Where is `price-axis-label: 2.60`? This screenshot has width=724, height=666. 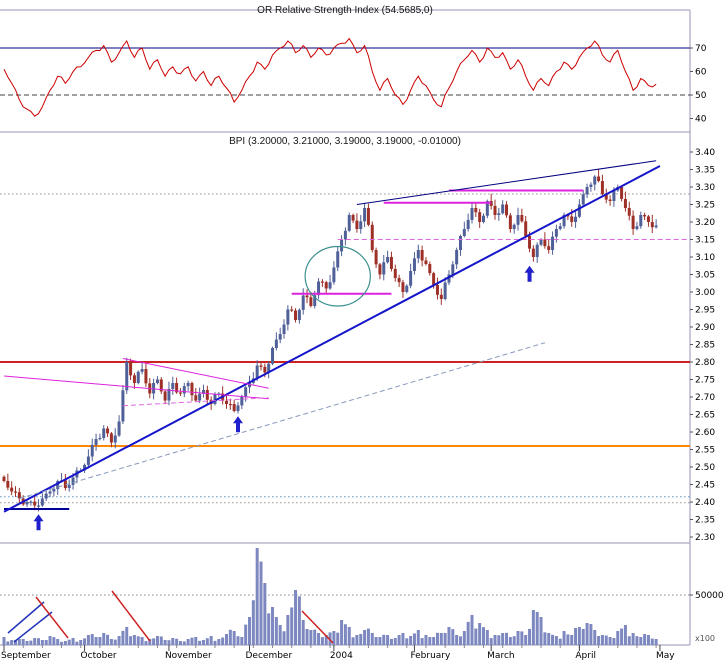
price-axis-label: 2.60 is located at coordinates (705, 433).